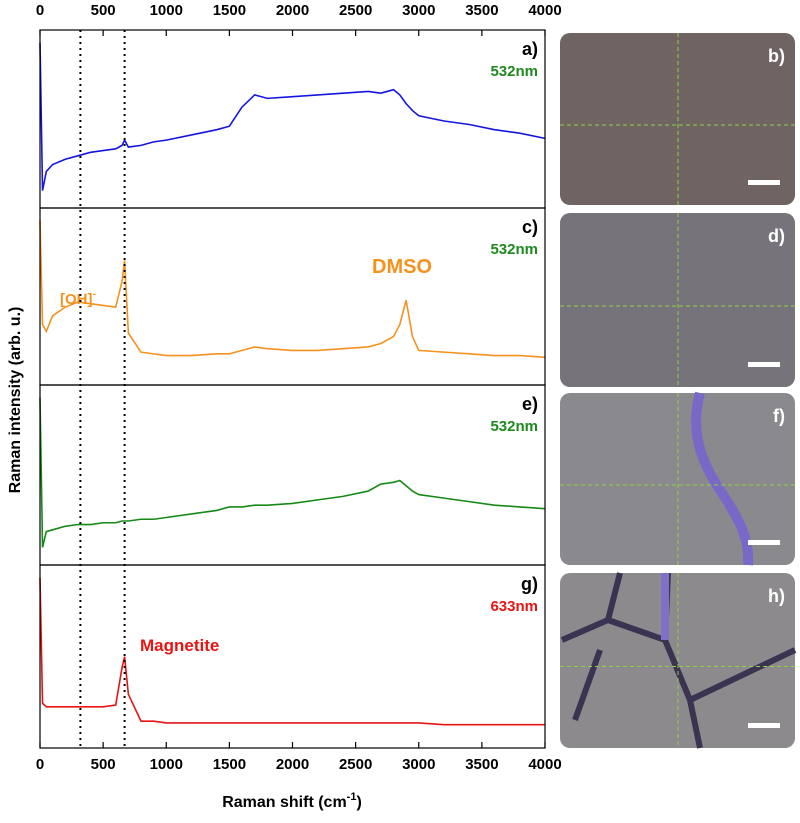 The width and height of the screenshot is (800, 823). I want to click on x-tick-label: 0, so click(40, 764).